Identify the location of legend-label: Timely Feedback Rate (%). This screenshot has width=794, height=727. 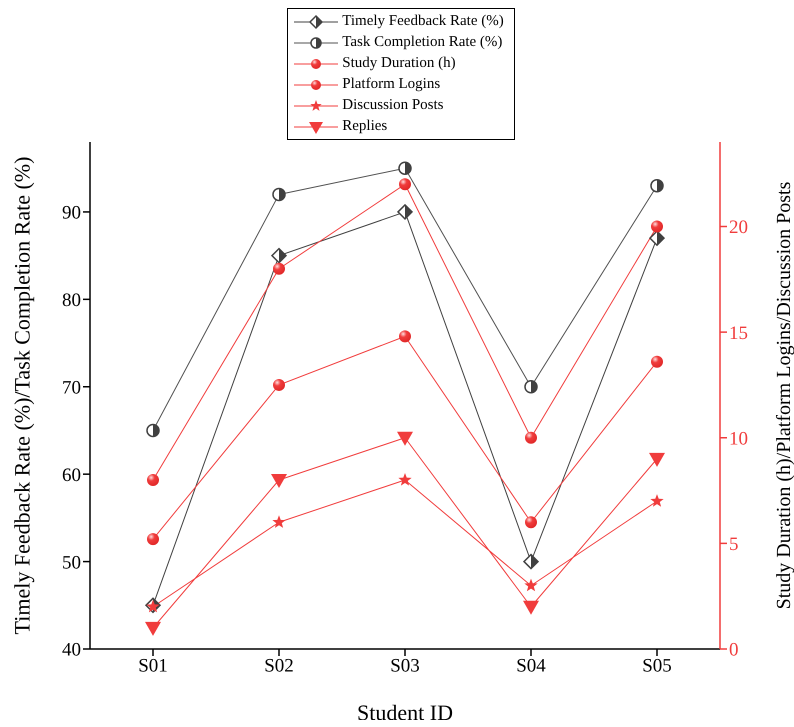
(423, 21).